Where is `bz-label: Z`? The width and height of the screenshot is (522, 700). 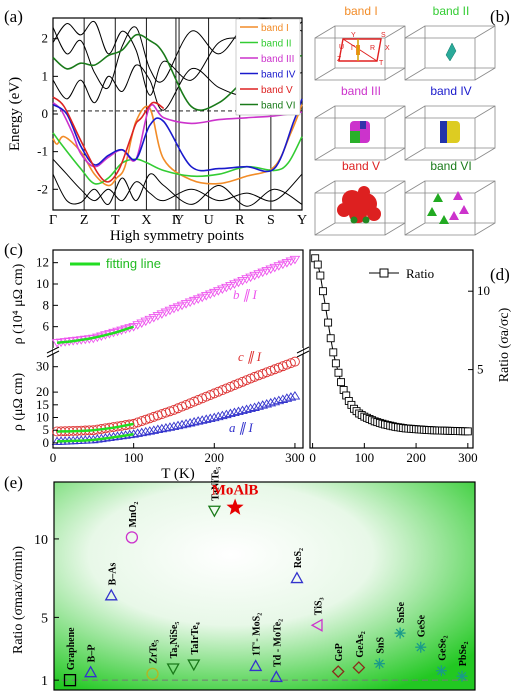 bz-label: Z is located at coordinates (339, 59).